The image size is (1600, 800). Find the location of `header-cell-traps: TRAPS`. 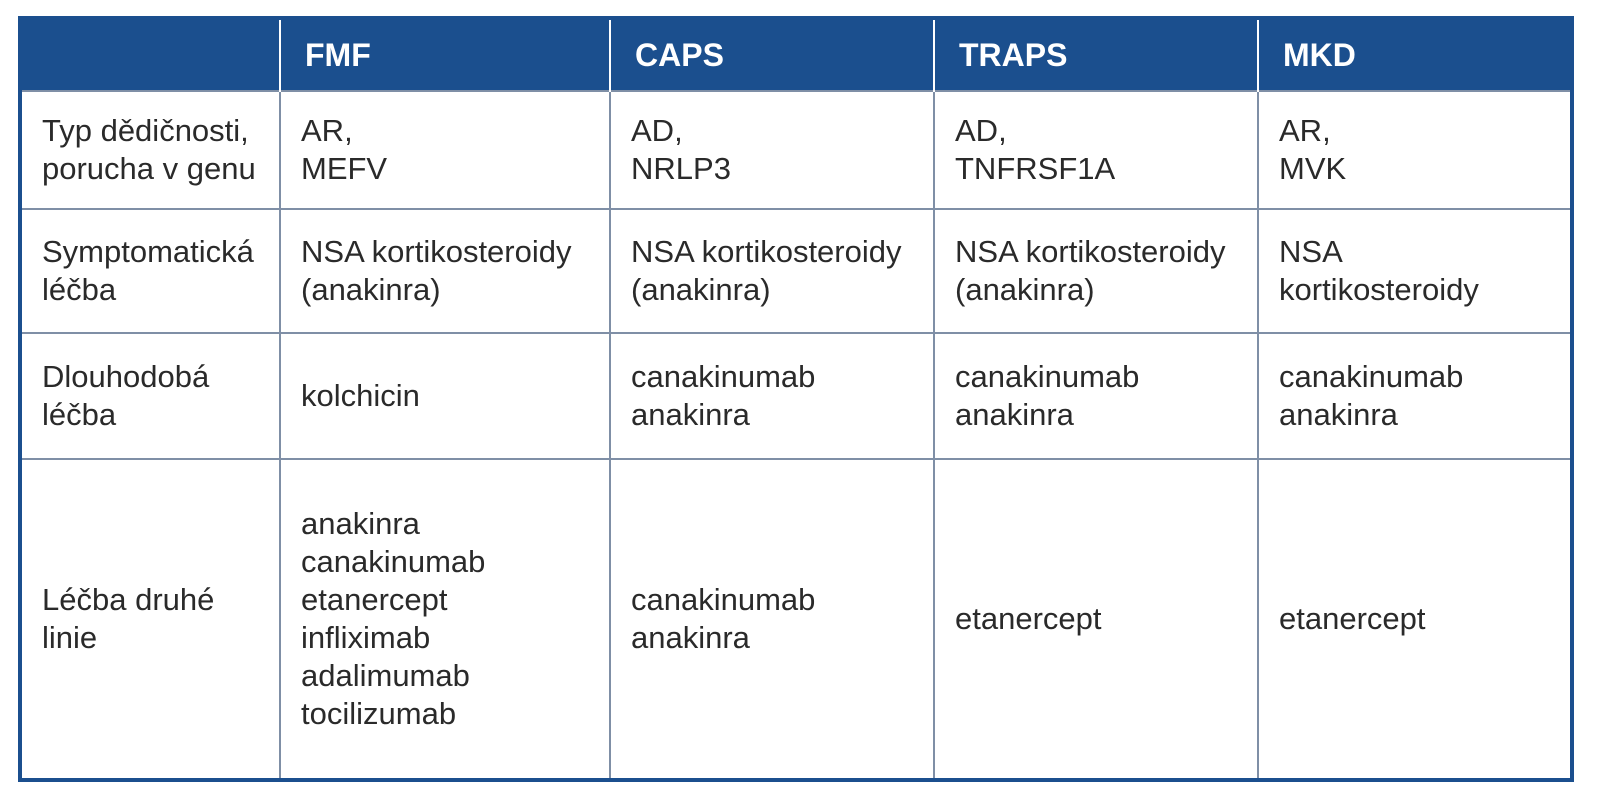

header-cell-traps: TRAPS is located at coordinates (1095, 55).